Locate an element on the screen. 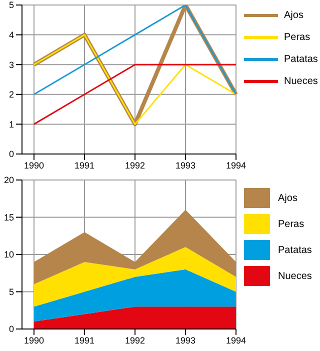 This screenshot has height=351, width=320. y-tick-label: 20 is located at coordinates (9, 180).